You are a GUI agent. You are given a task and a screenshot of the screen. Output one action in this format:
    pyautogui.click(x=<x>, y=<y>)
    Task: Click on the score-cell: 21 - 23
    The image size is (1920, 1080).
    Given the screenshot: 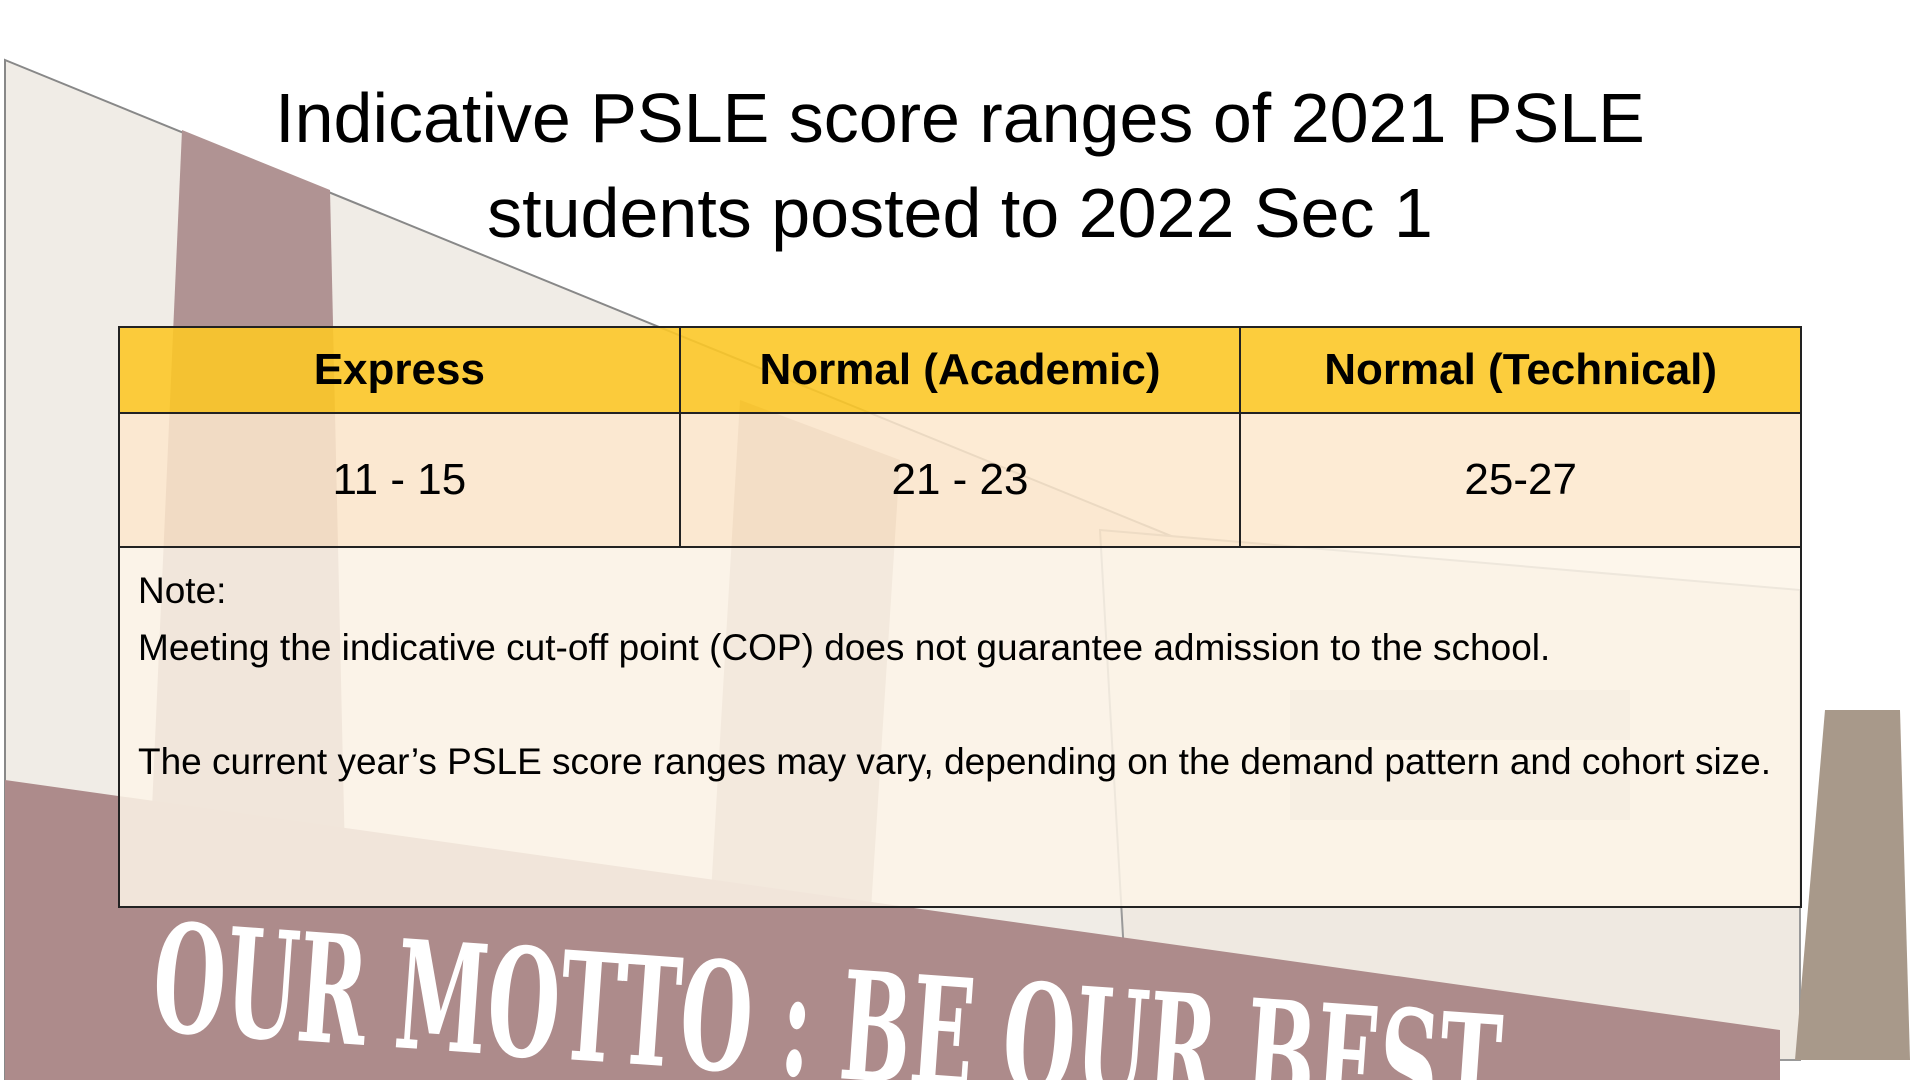 What is the action you would take?
    pyautogui.click(x=960, y=480)
    